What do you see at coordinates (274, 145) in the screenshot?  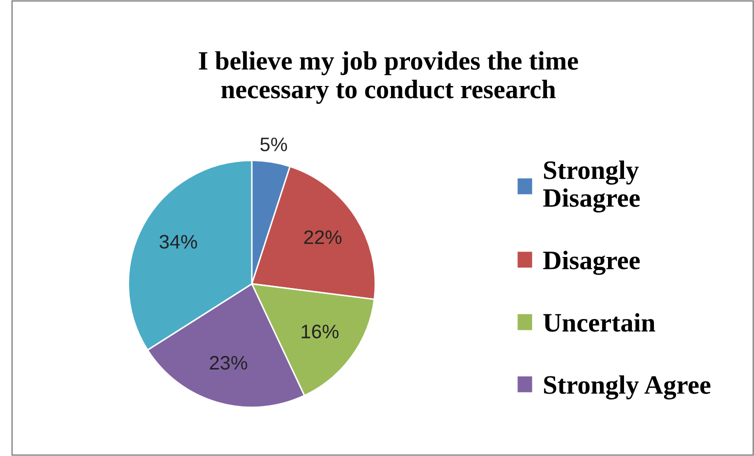 I see `data-label: 5%` at bounding box center [274, 145].